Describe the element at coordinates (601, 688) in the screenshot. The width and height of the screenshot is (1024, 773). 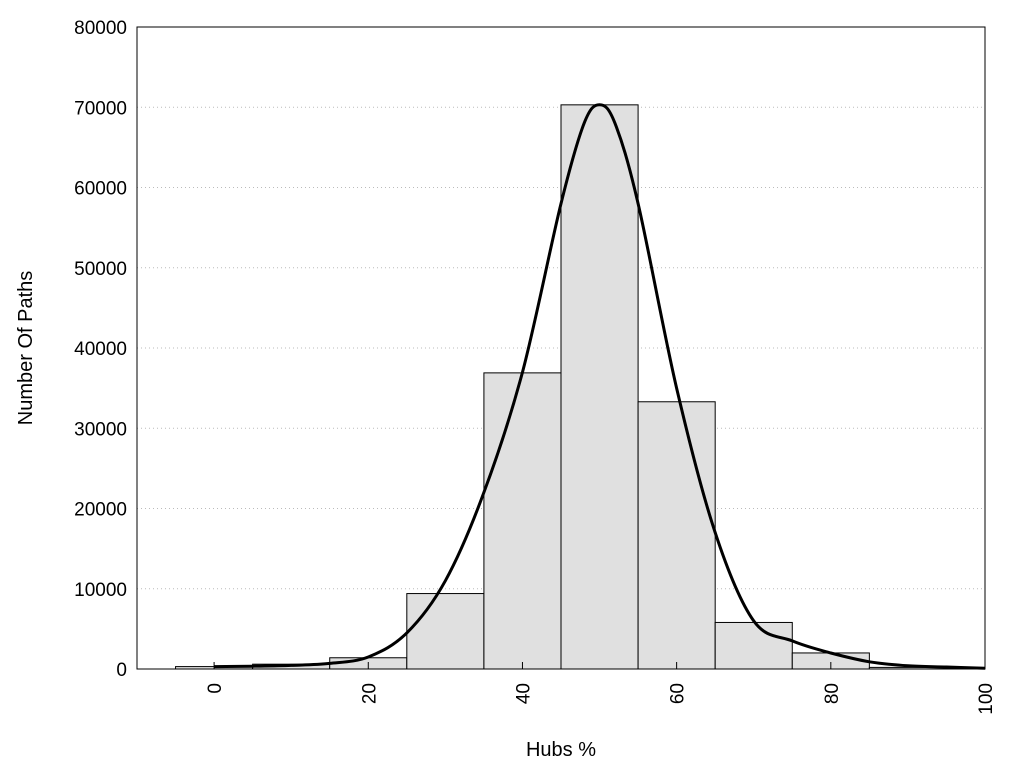
I see `x-axis-ticks: 0 20 40 60 80 100` at that location.